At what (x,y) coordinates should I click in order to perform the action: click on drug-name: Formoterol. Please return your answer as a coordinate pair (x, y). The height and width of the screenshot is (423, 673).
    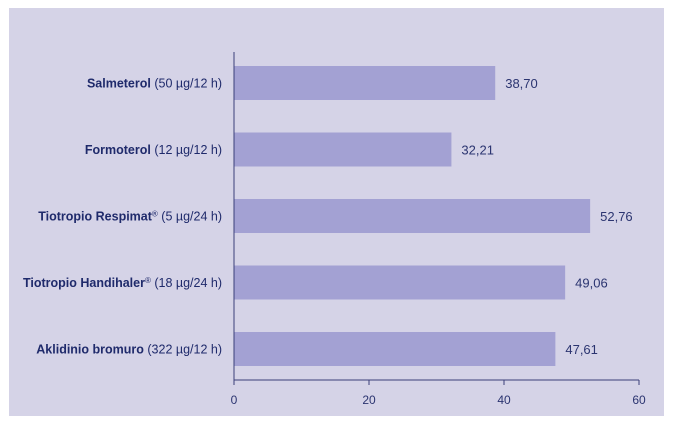
    Looking at the image, I should click on (118, 150).